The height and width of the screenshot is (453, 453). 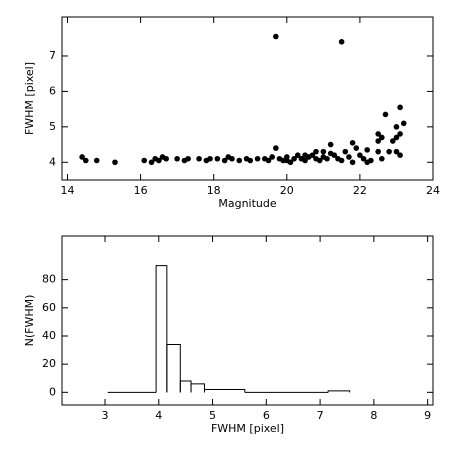 I want to click on x-tick-label: 5, so click(x=212, y=415).